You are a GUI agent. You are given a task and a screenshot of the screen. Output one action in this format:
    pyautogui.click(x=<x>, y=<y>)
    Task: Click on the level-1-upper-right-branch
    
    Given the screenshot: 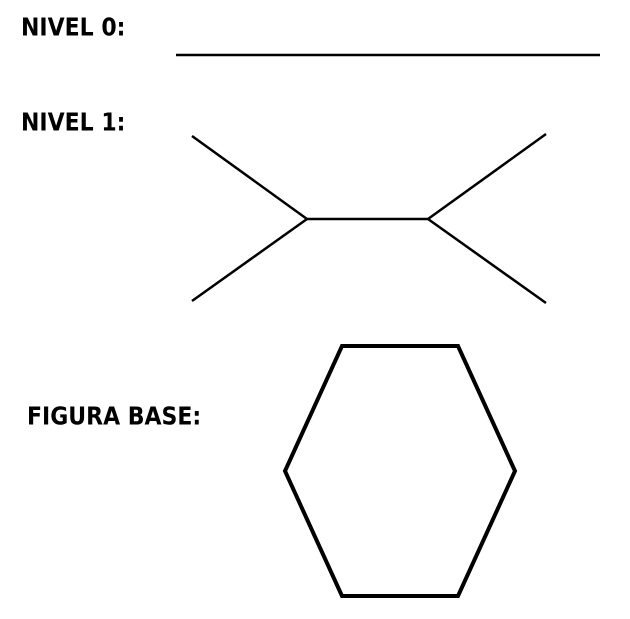 What is the action you would take?
    pyautogui.click(x=487, y=176)
    